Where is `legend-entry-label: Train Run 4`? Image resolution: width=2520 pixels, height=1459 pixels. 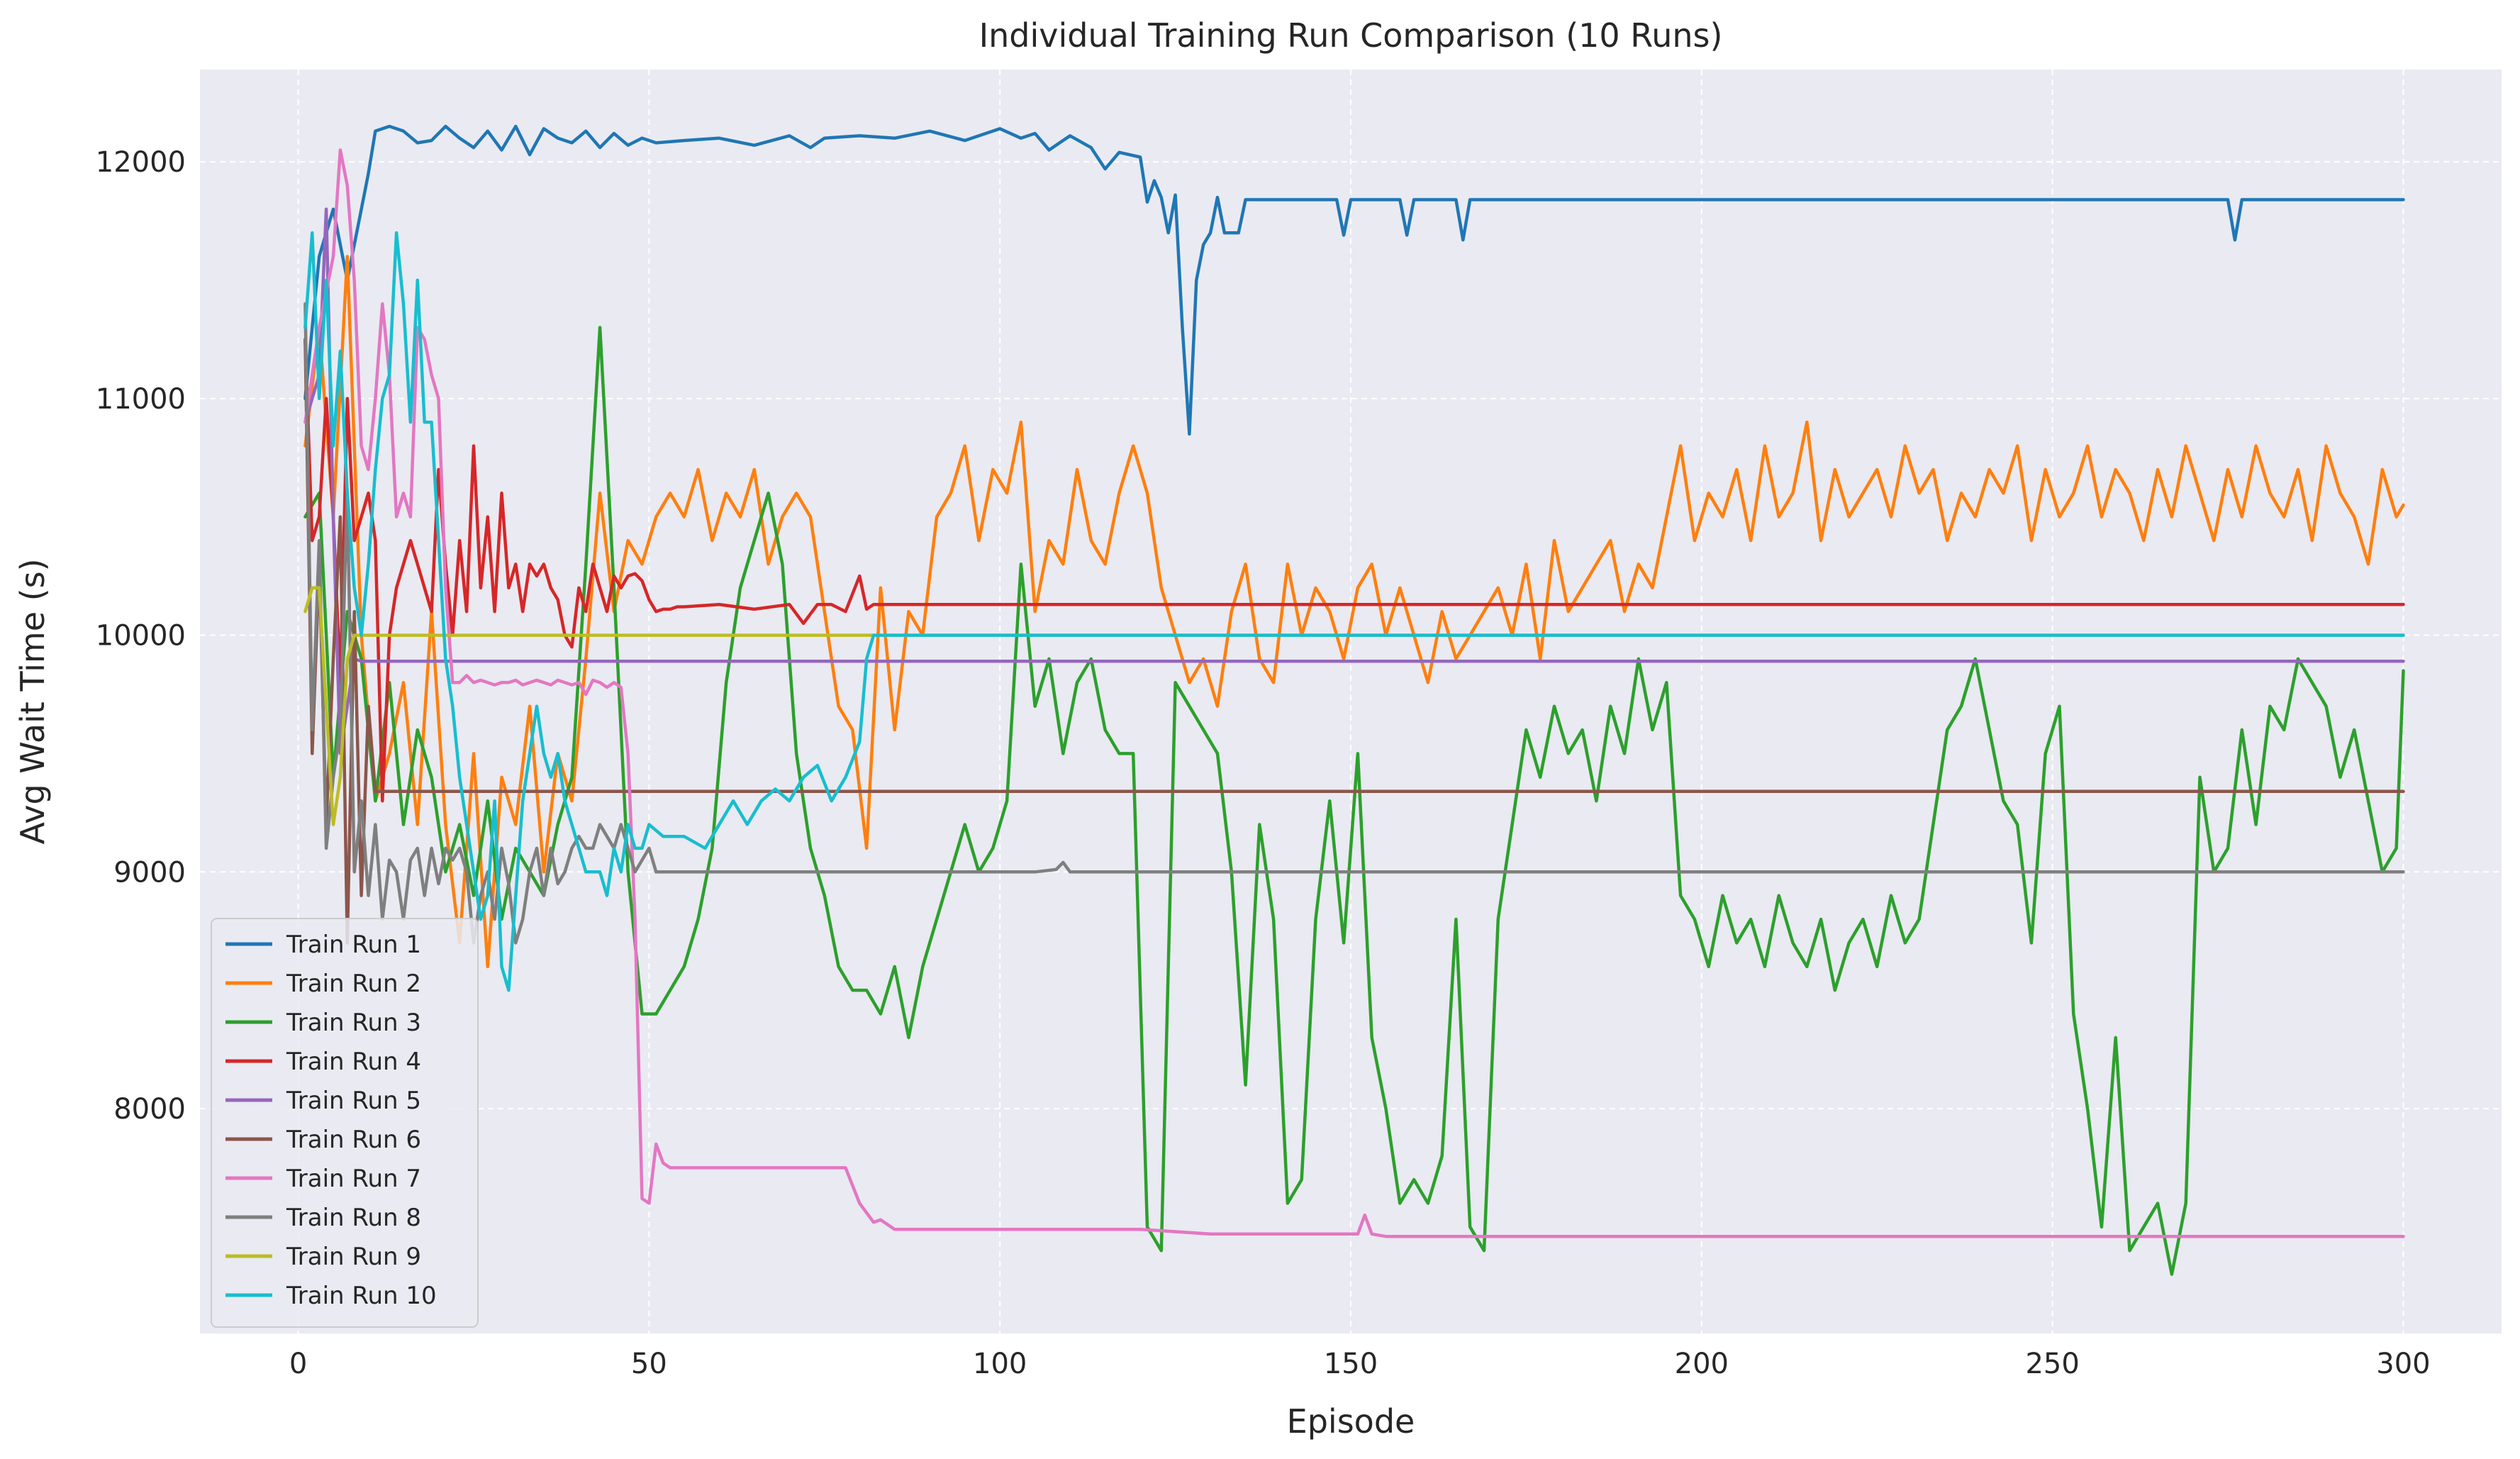
legend-entry-label: Train Run 4 is located at coordinates (354, 1062).